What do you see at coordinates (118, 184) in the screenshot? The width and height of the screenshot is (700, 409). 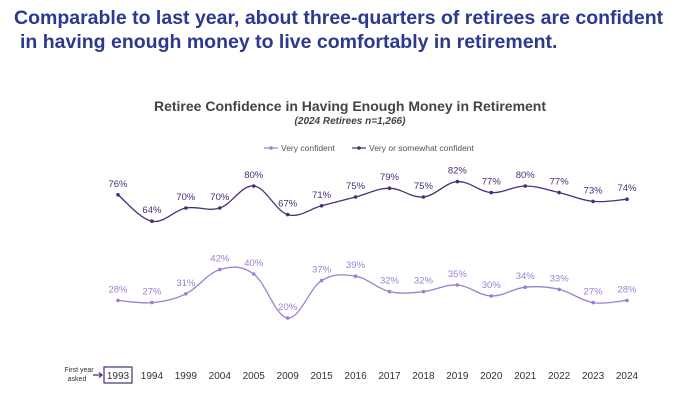 I see `data-label: 76%` at bounding box center [118, 184].